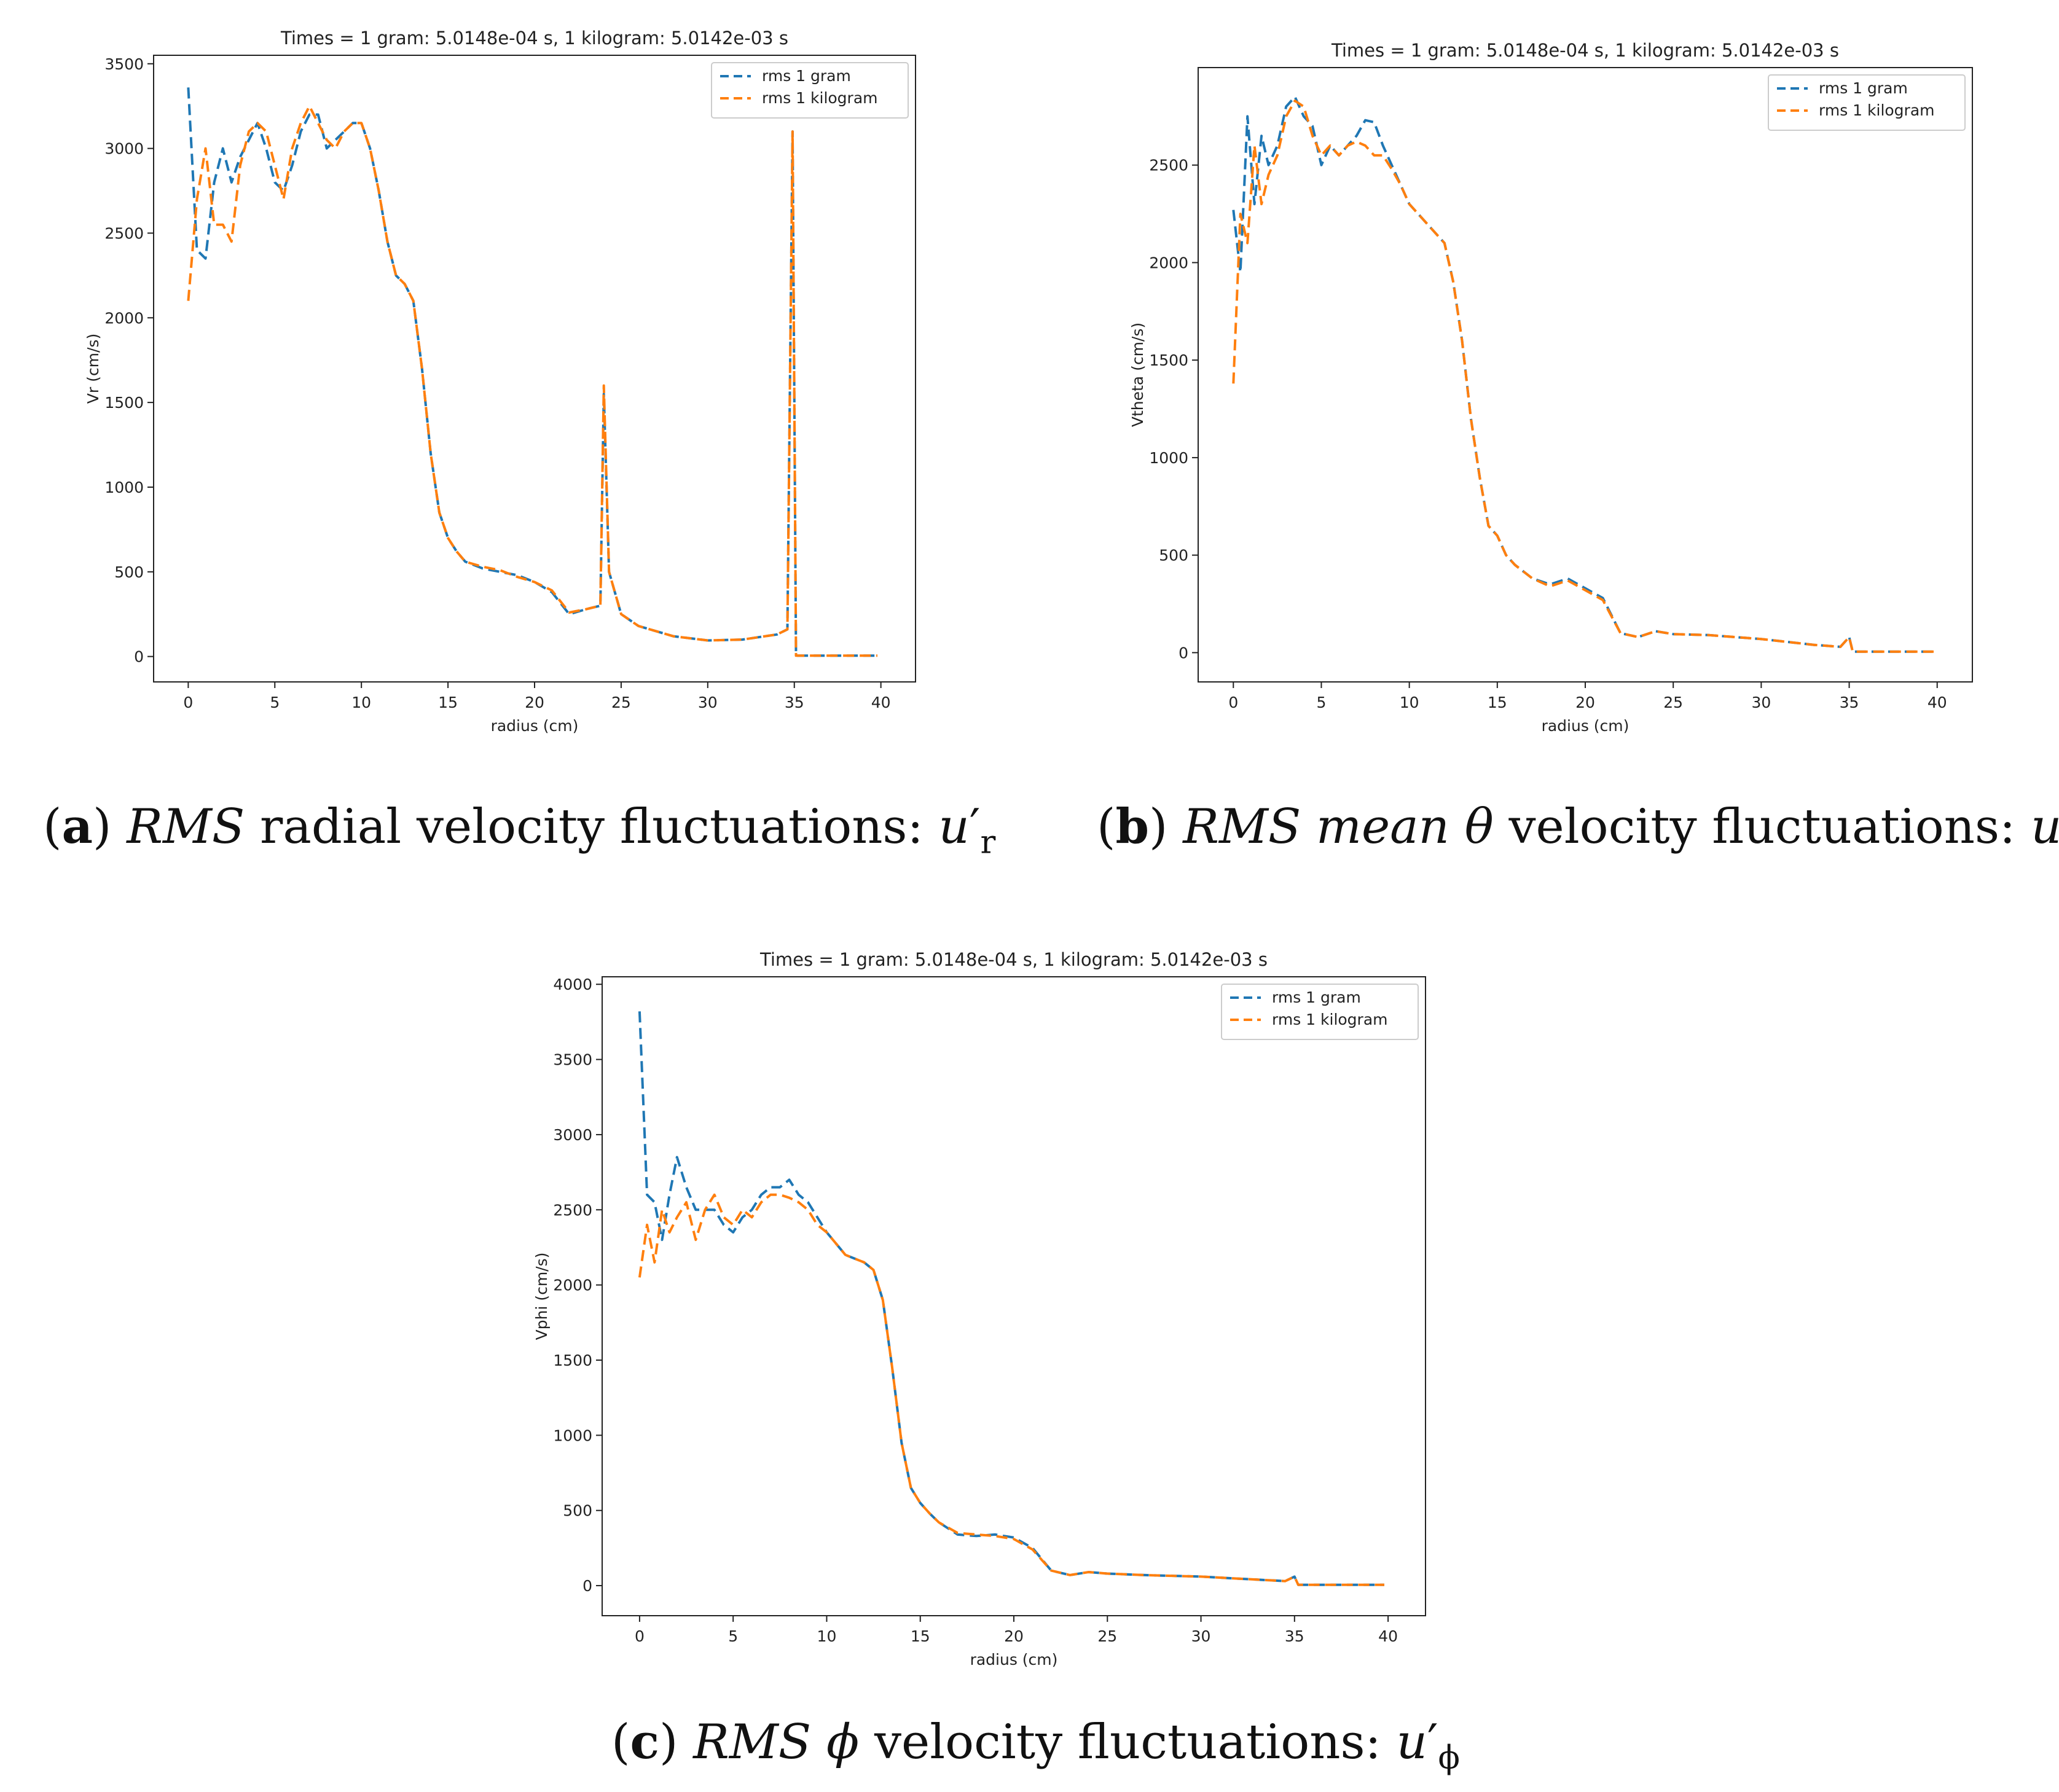 The width and height of the screenshot is (2059, 1792). What do you see at coordinates (94, 369) in the screenshot?
I see `y-axis-label: Vr (cm/s)` at bounding box center [94, 369].